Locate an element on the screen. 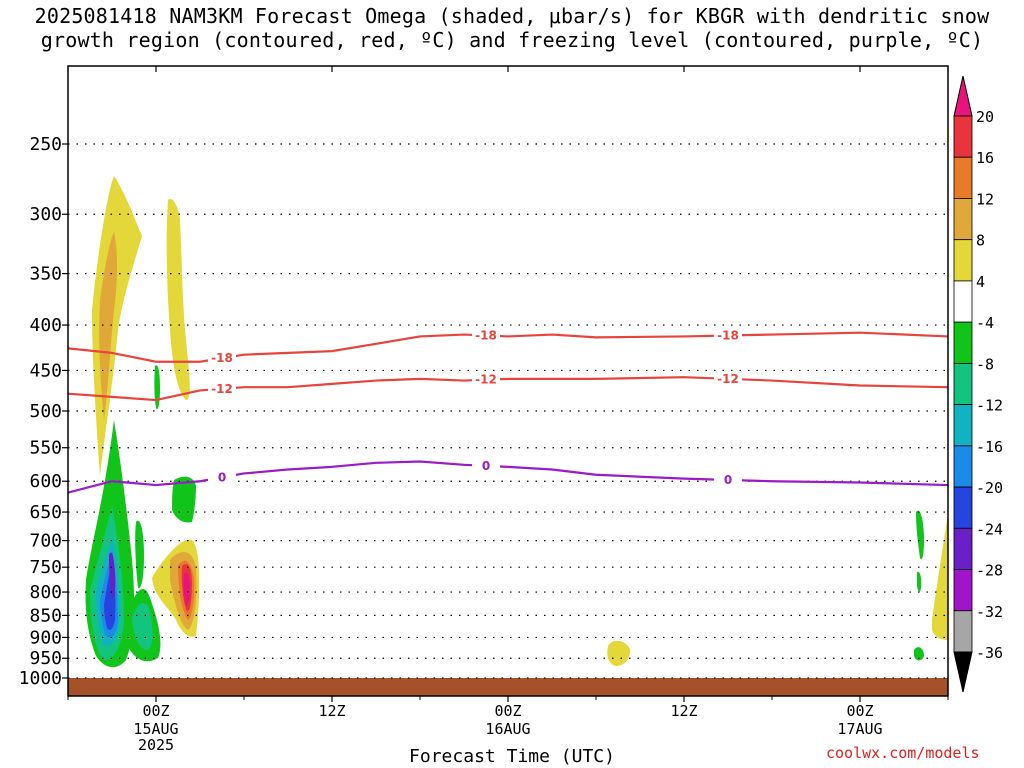 The image size is (1024, 768). y-tick-label: 900 is located at coordinates (45, 637).